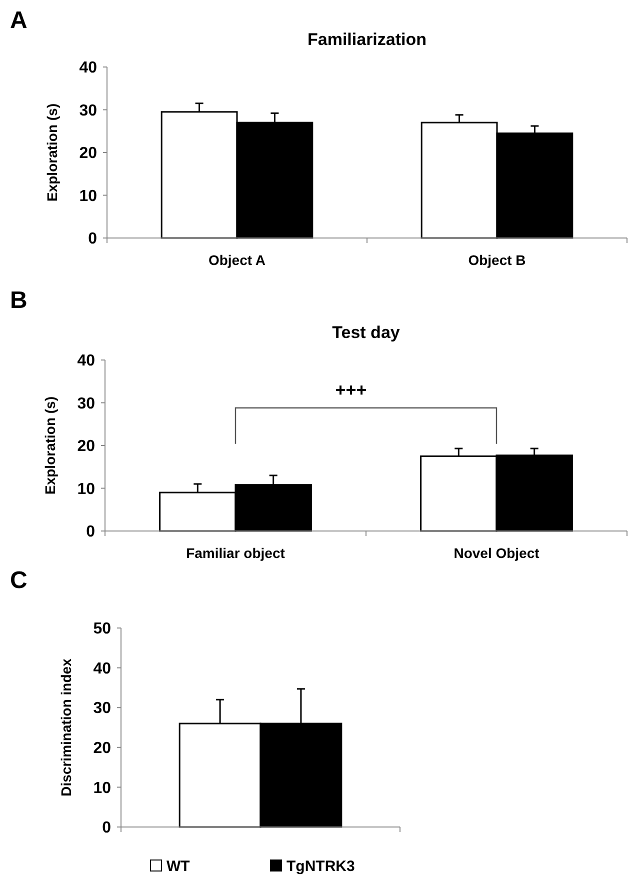  Describe the element at coordinates (19, 20) in the screenshot. I see `text: A` at that location.